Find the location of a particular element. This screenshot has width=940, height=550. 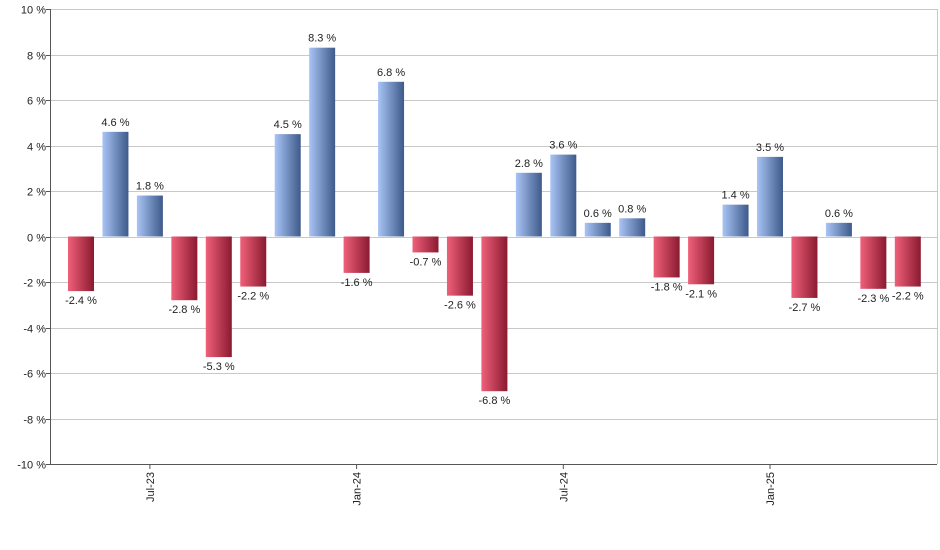

y-tick-label: -2 % is located at coordinates (34, 284).